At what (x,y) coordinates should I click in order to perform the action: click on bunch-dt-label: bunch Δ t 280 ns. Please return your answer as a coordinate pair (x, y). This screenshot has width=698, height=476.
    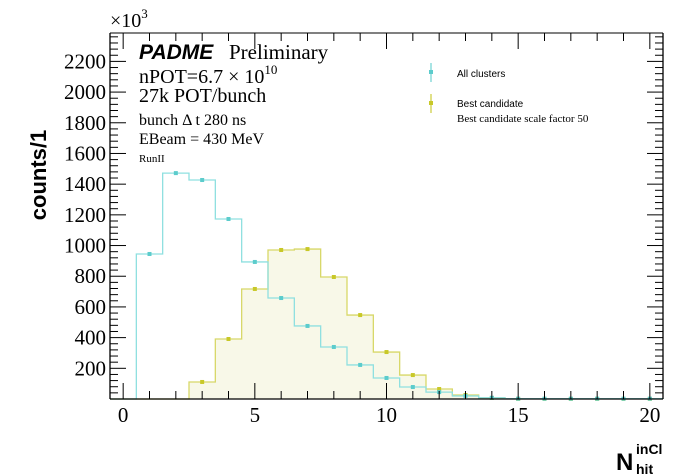
    Looking at the image, I should click on (192, 120).